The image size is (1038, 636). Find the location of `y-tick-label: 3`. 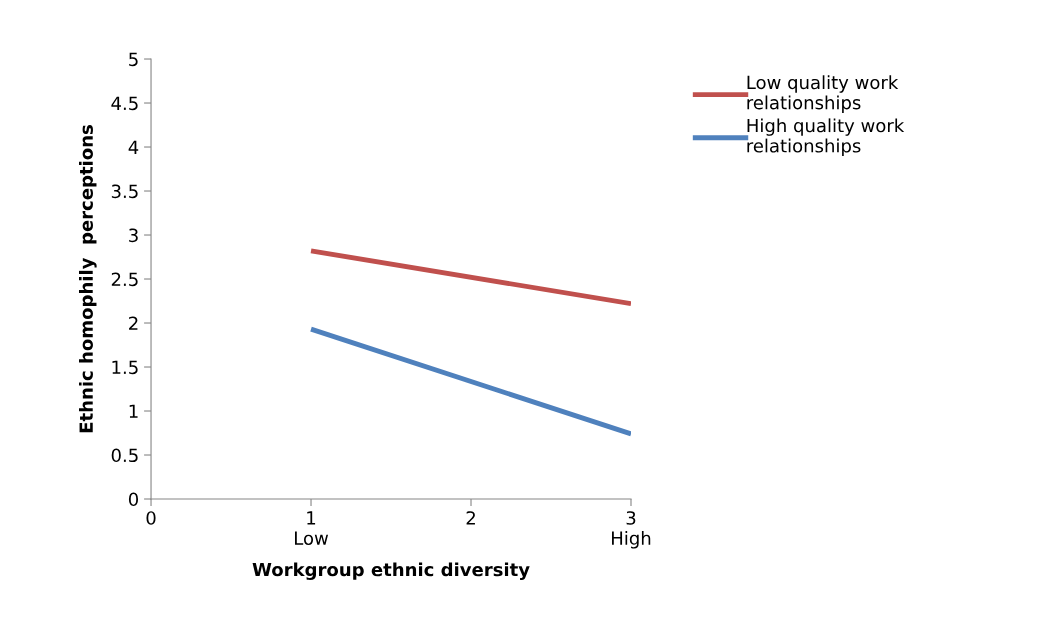

y-tick-label: 3 is located at coordinates (133, 235).